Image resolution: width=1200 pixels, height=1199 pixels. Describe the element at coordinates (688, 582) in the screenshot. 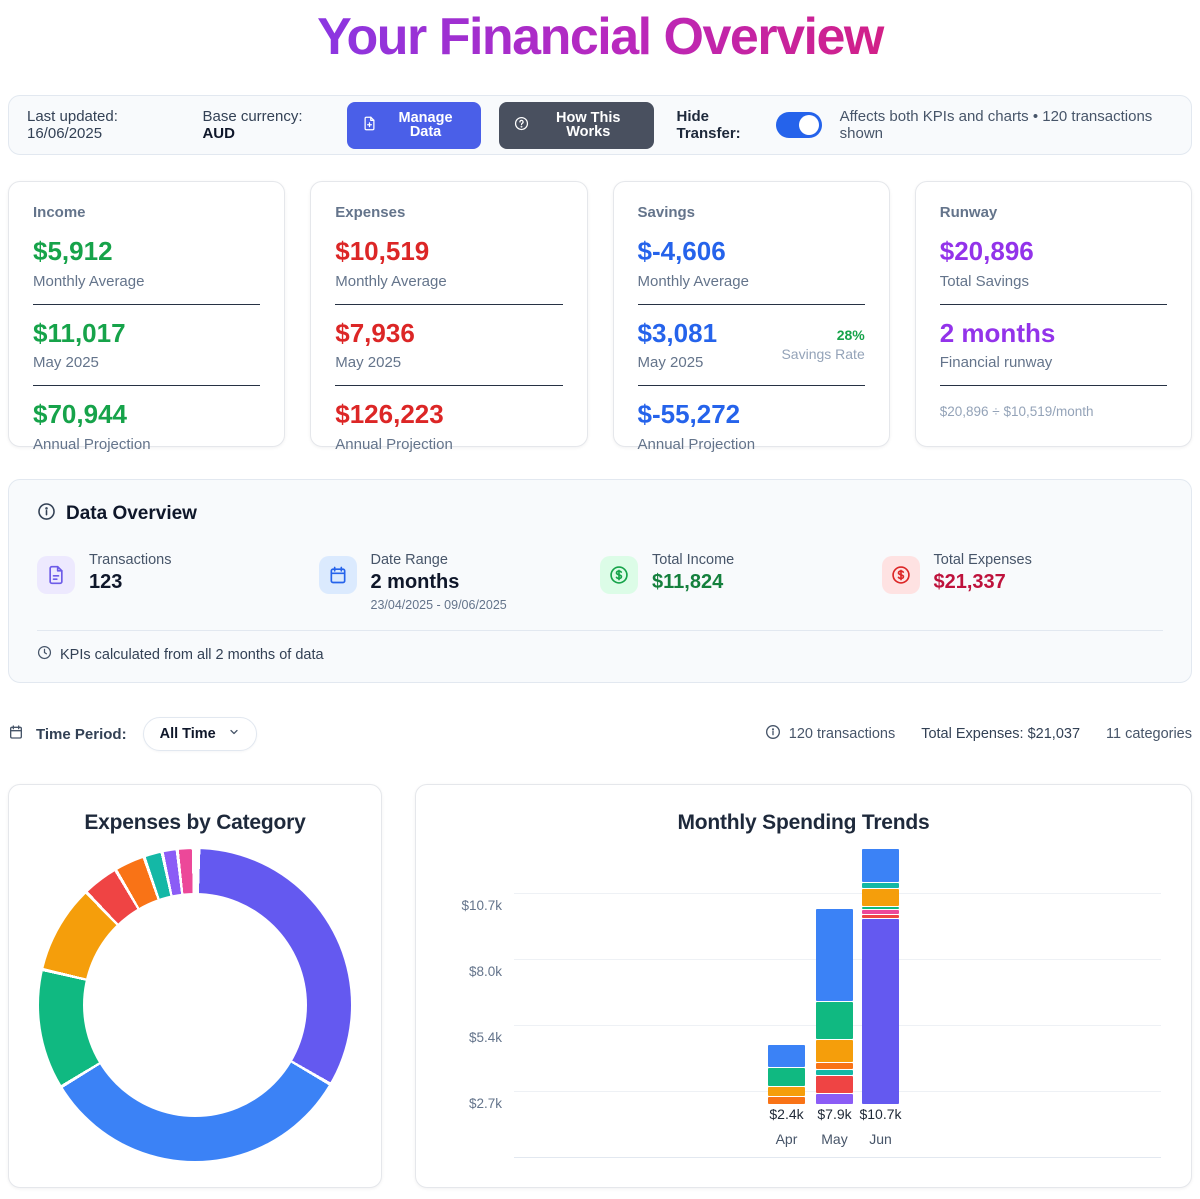

I see `overview-item-value: $11,824` at that location.